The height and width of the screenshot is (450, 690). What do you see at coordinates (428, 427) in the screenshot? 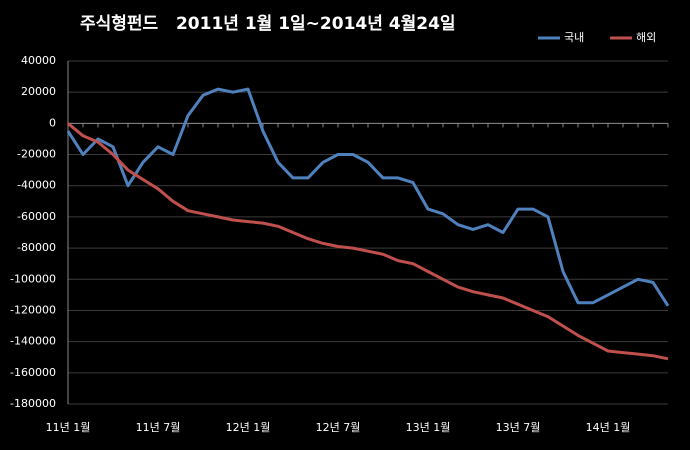
I see `x-tick-label: 13년 1월` at bounding box center [428, 427].